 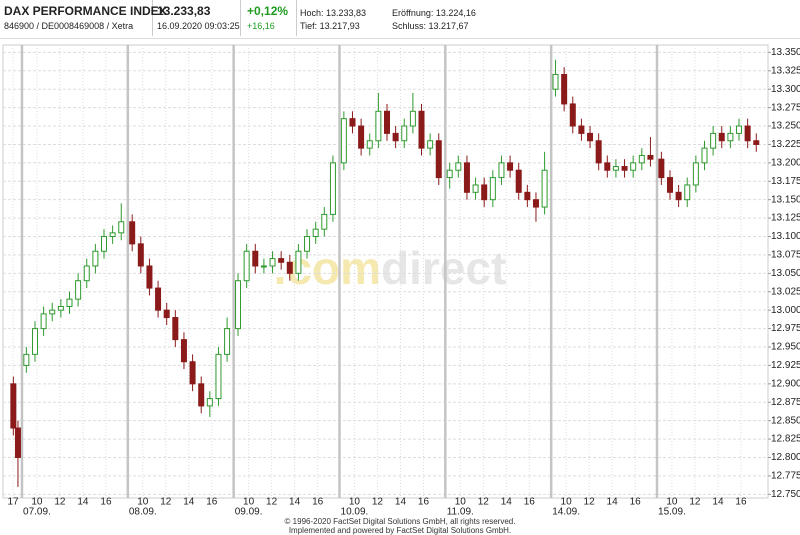 What do you see at coordinates (785, 494) in the screenshot?
I see `y-tick-label: 12.750` at bounding box center [785, 494].